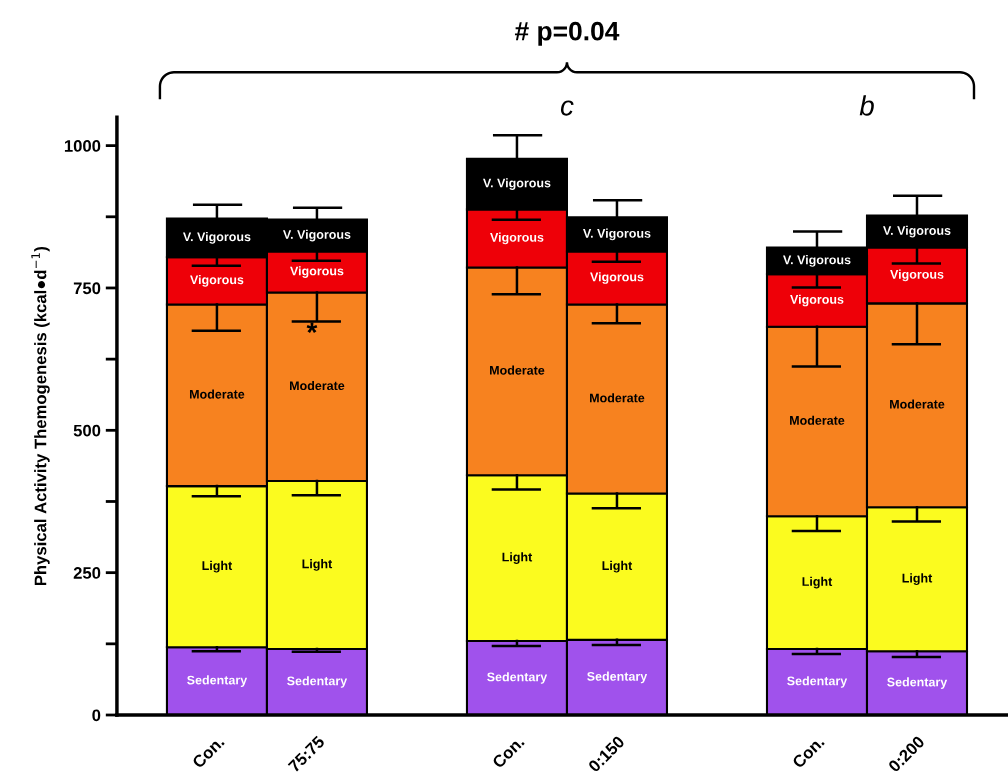 This screenshot has height=781, width=1008. I want to click on text: c, so click(567, 108).